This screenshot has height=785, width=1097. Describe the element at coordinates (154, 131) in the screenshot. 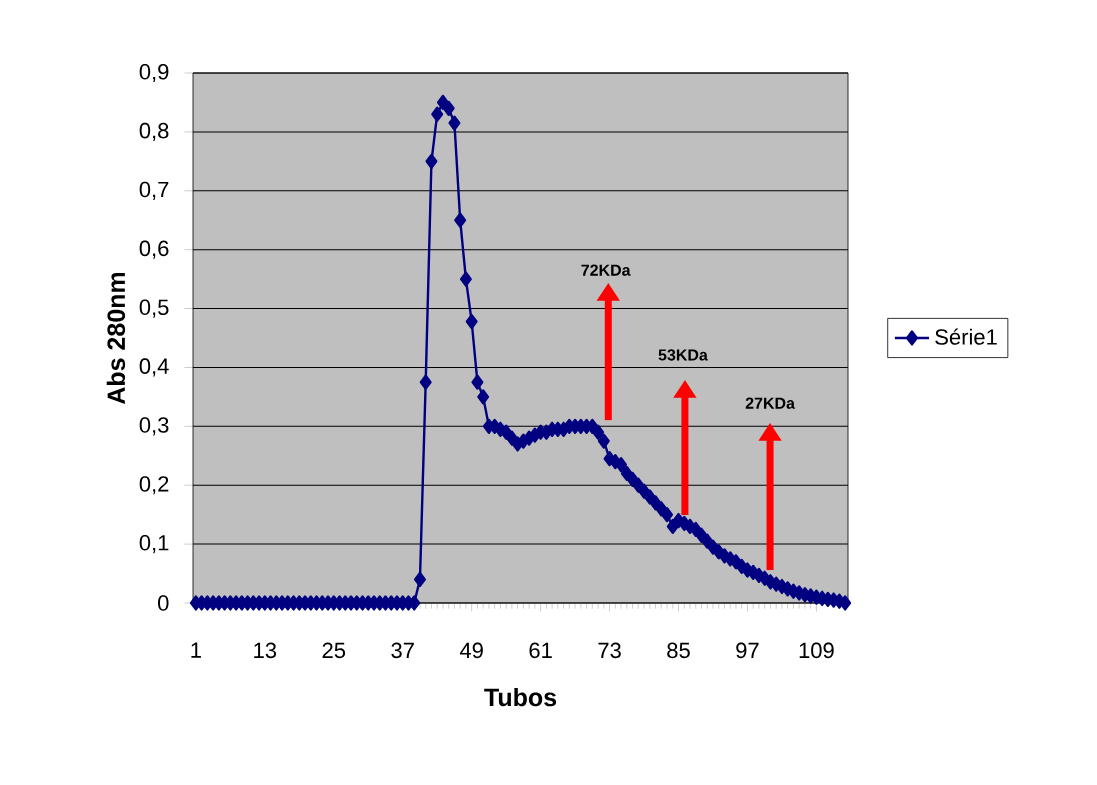

I see `y-tick-label: 0,8` at that location.